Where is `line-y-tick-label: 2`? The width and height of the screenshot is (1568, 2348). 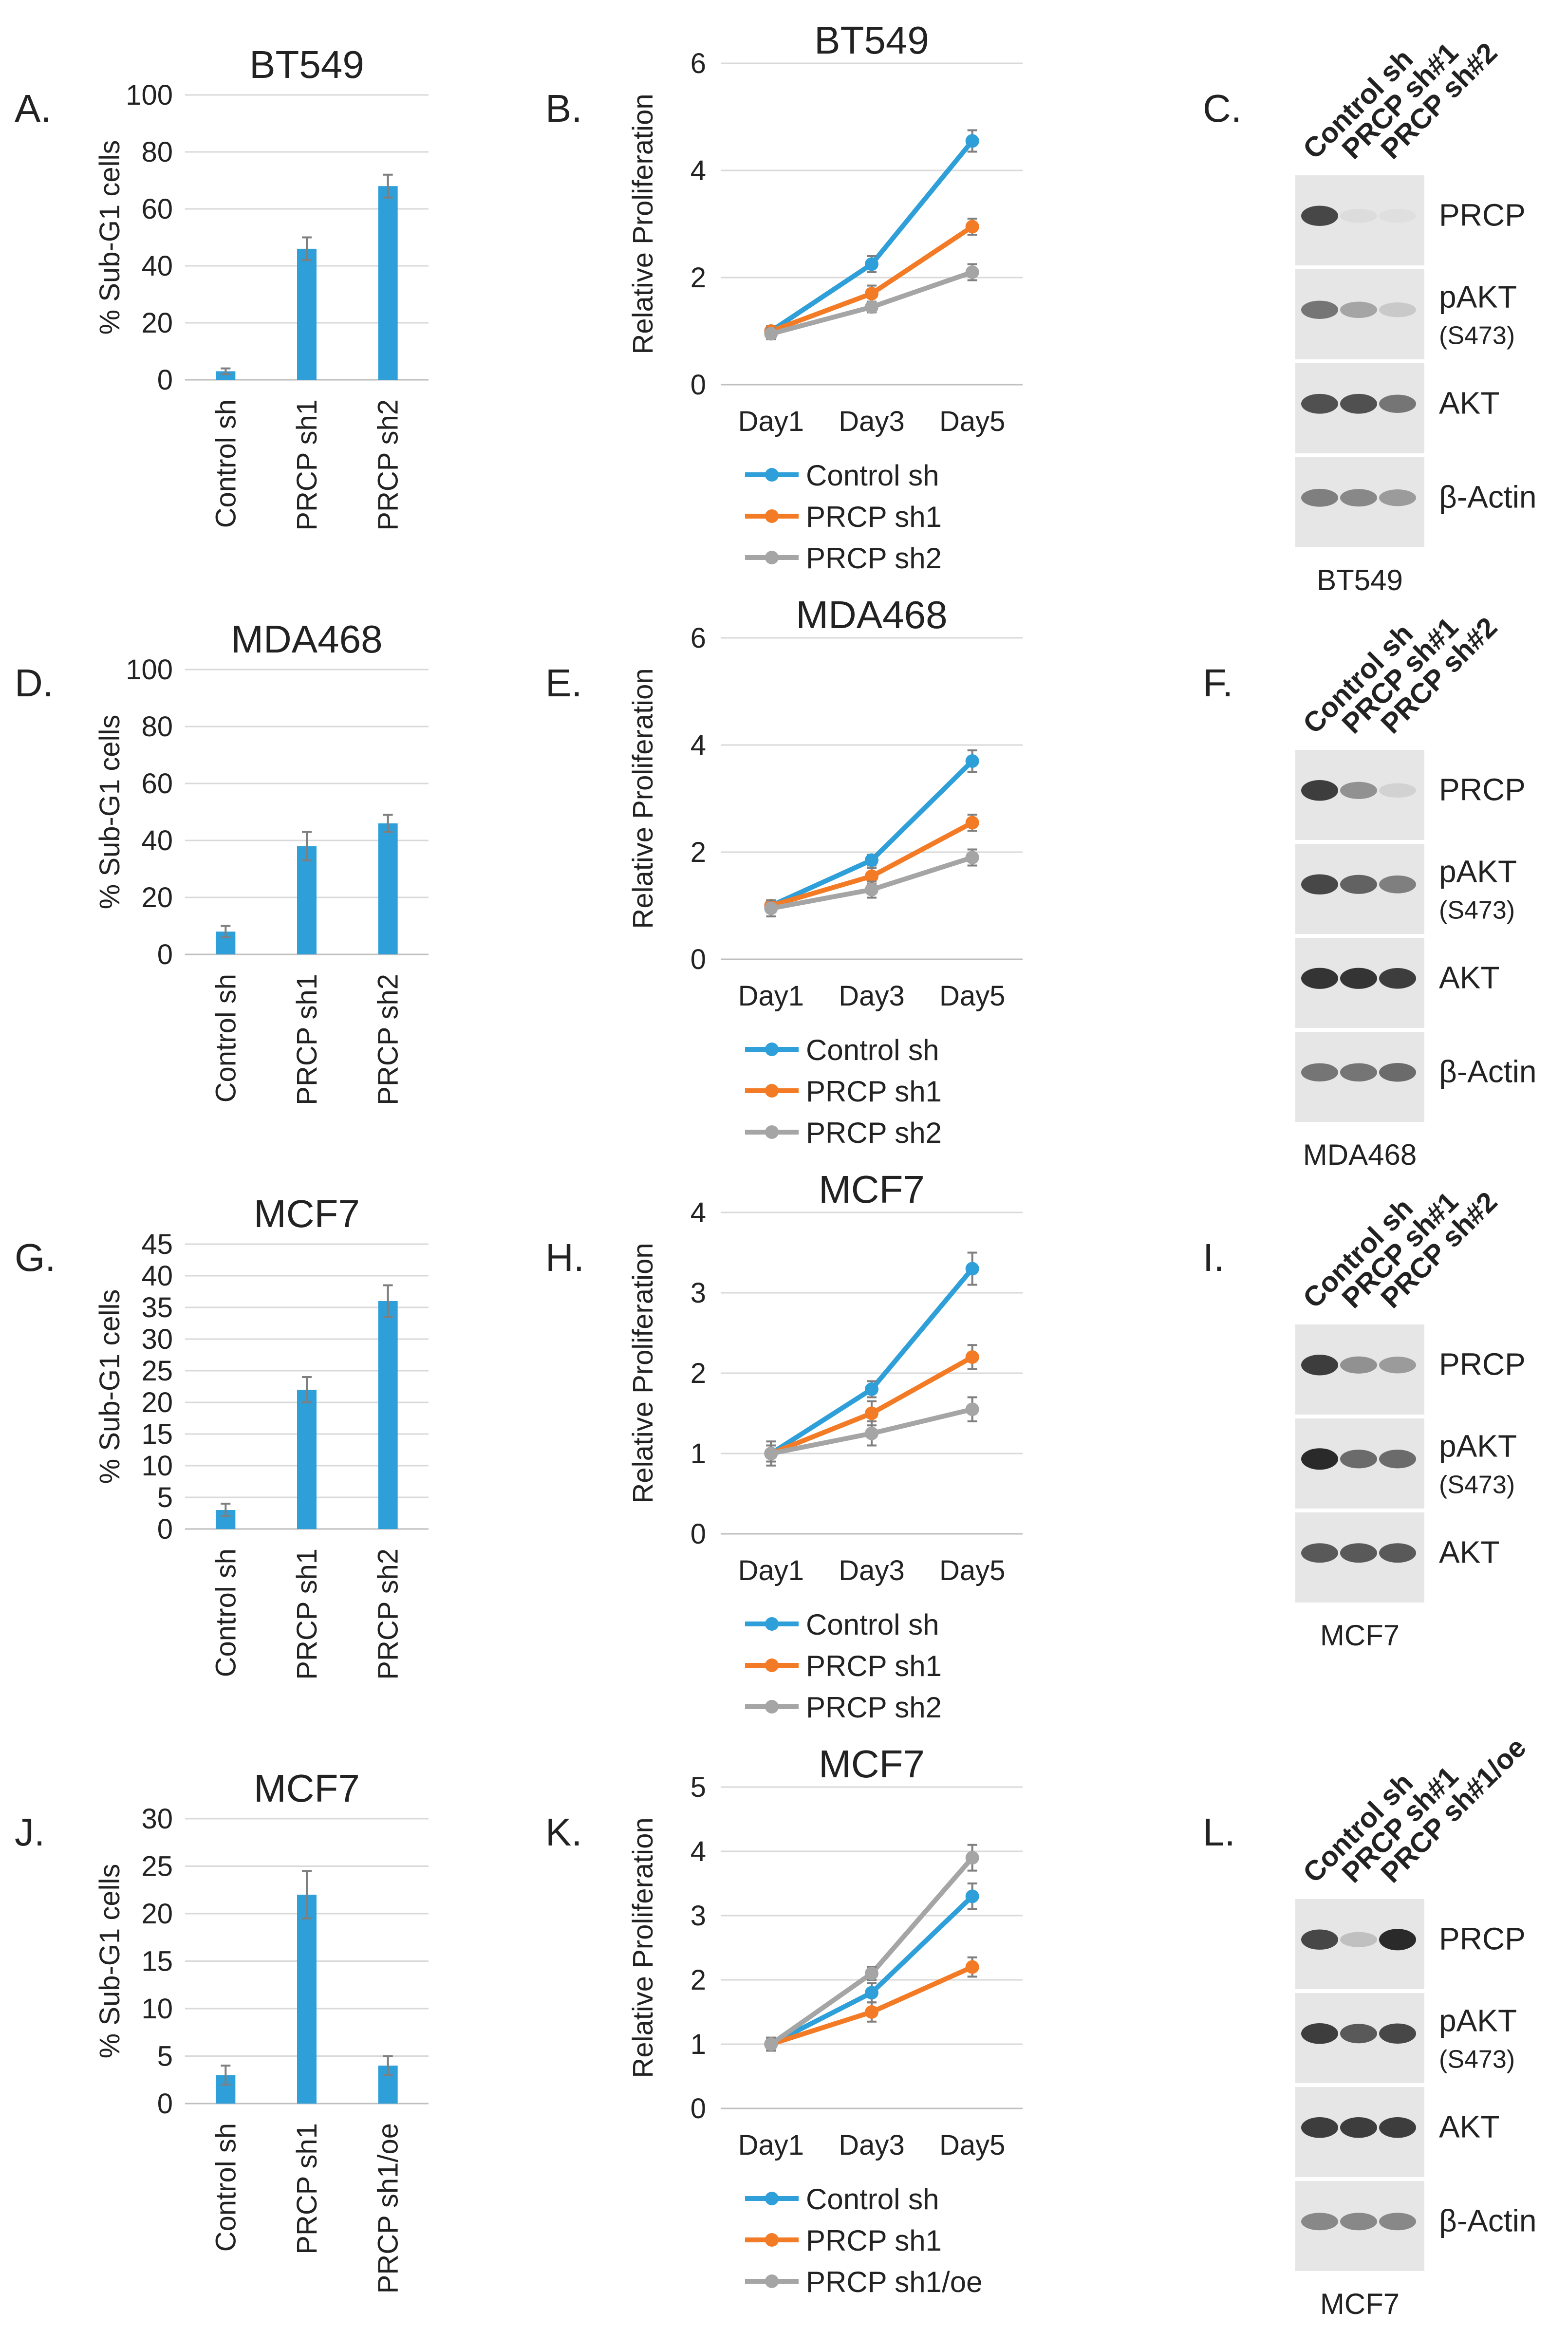 line-y-tick-label: 2 is located at coordinates (698, 278).